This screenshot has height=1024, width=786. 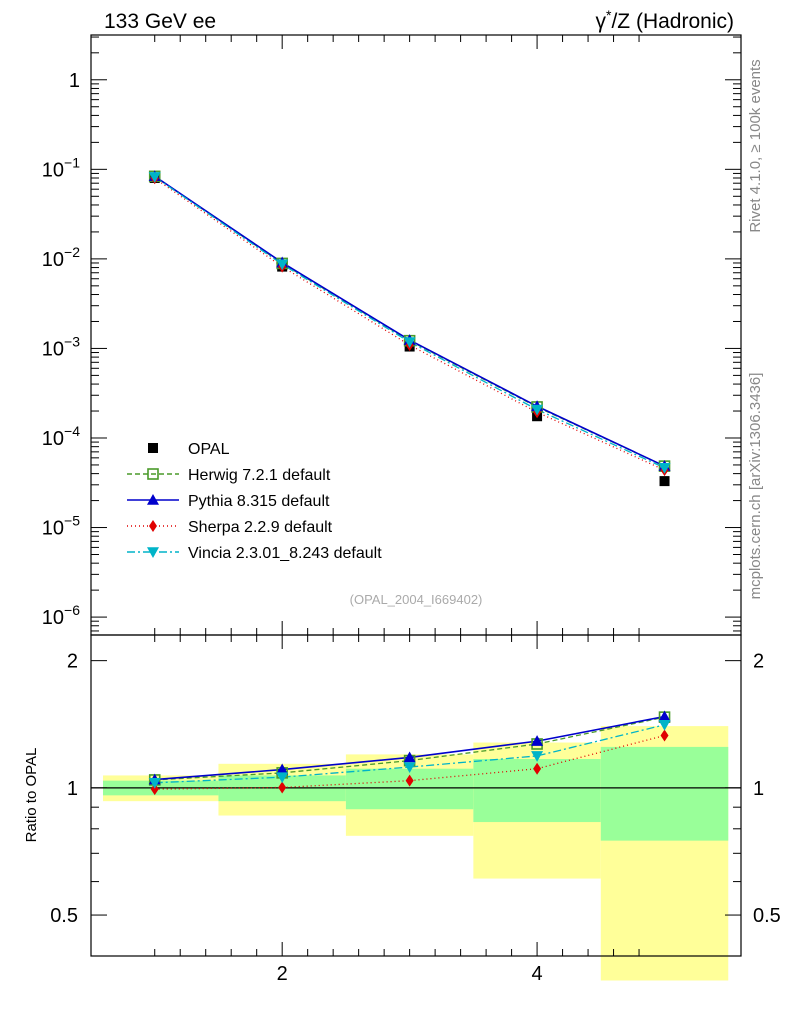 What do you see at coordinates (285, 553) in the screenshot?
I see `legend-label-3: Vincia 2.3.01_8.243 default` at bounding box center [285, 553].